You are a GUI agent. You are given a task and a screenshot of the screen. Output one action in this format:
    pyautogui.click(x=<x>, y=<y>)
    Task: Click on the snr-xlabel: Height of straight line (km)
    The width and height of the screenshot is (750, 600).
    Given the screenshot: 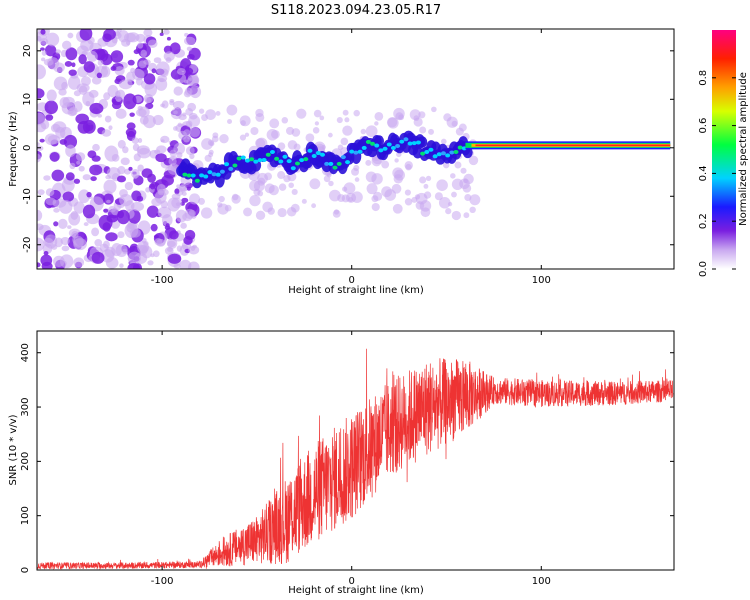 What is the action you would take?
    pyautogui.click(x=356, y=590)
    